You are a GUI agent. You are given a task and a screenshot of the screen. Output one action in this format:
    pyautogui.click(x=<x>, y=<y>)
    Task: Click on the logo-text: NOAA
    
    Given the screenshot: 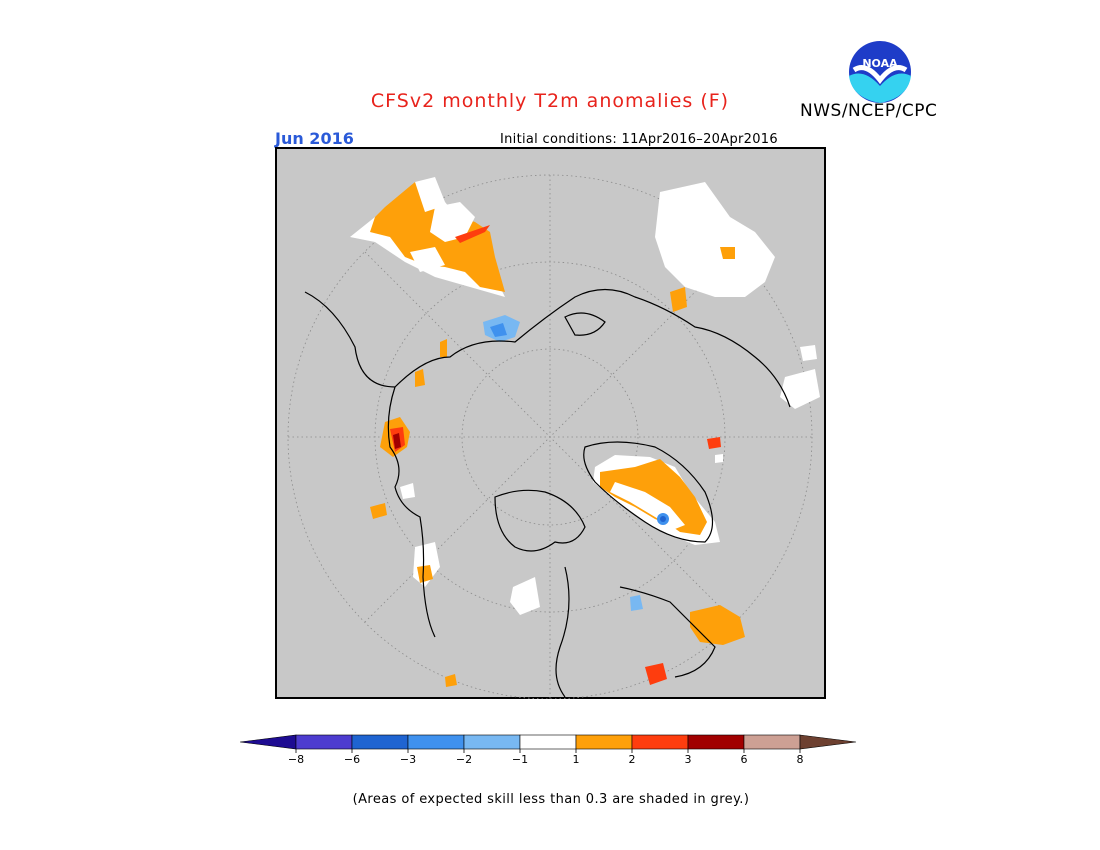 What is the action you would take?
    pyautogui.click(x=880, y=63)
    